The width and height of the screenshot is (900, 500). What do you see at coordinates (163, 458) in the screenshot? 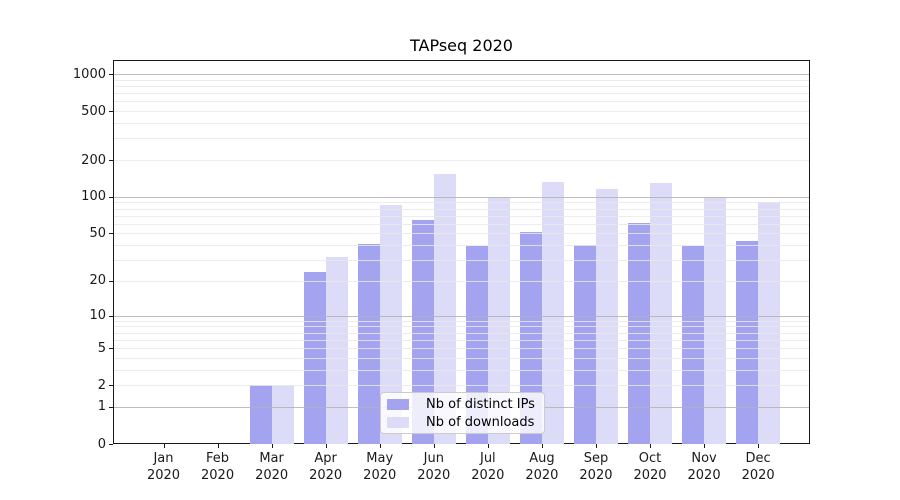
I see `x-tick-label-line: Jan` at bounding box center [163, 458].